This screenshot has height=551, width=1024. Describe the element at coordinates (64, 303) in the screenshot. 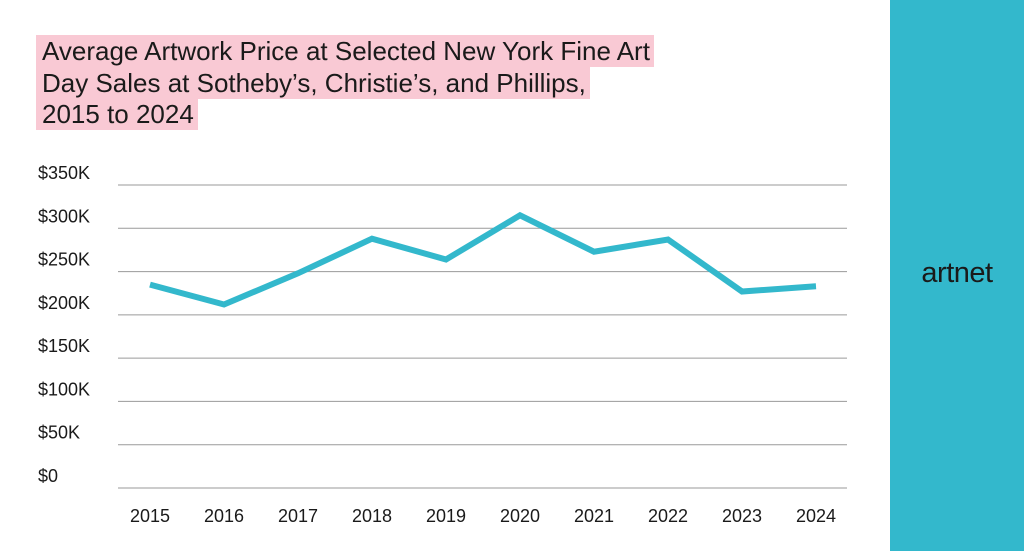

I see `y-tick-label: $200K` at that location.